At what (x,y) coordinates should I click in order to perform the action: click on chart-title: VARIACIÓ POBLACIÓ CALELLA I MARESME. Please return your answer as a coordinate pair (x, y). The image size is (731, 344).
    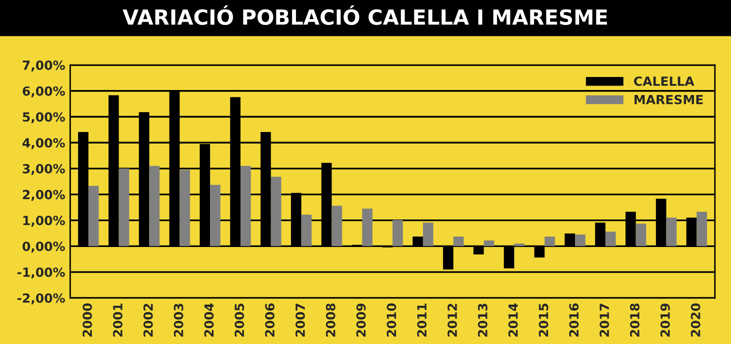
    Looking at the image, I should click on (364, 15).